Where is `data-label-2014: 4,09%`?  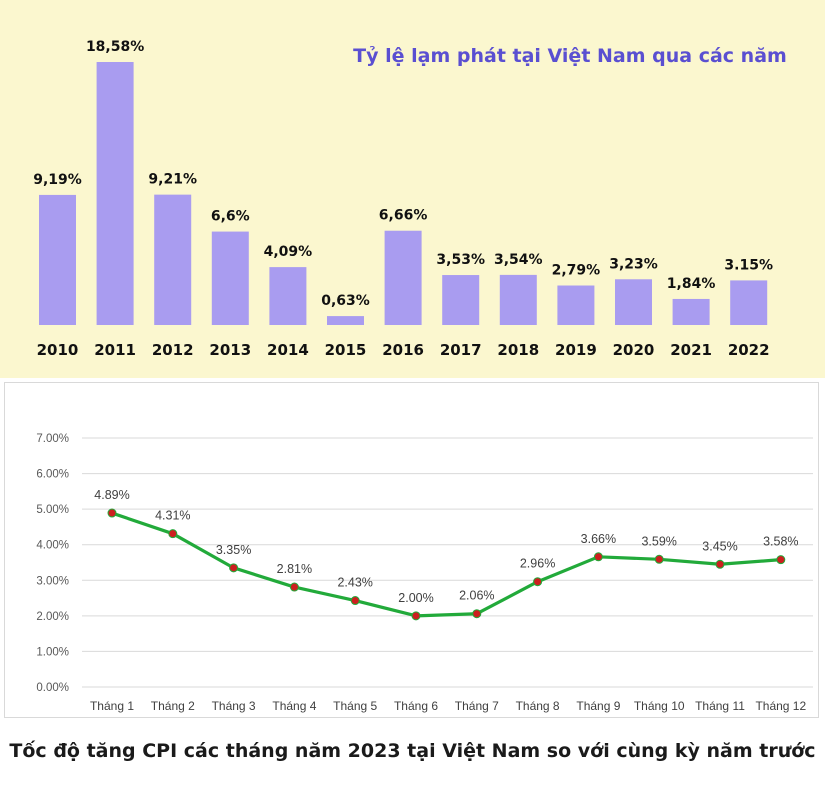
data-label-2014: 4,09% is located at coordinates (288, 252).